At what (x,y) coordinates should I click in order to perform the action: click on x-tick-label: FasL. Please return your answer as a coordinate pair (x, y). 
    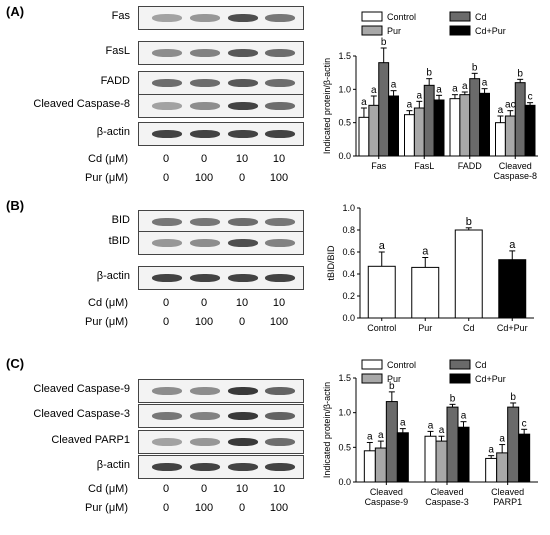
    Looking at the image, I should click on (424, 166).